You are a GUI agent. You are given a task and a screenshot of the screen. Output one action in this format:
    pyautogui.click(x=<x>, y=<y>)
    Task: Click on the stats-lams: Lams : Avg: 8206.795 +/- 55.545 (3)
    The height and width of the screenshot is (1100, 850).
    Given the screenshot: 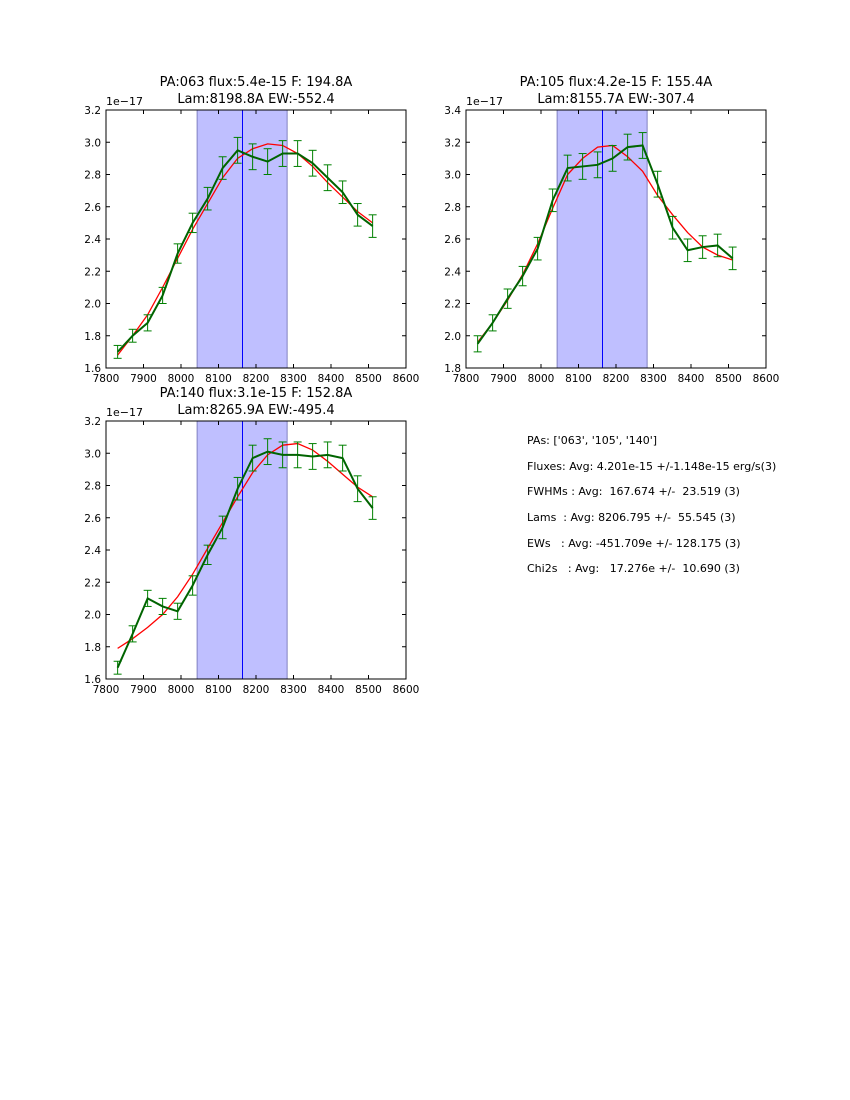 What is the action you would take?
    pyautogui.click(x=631, y=518)
    